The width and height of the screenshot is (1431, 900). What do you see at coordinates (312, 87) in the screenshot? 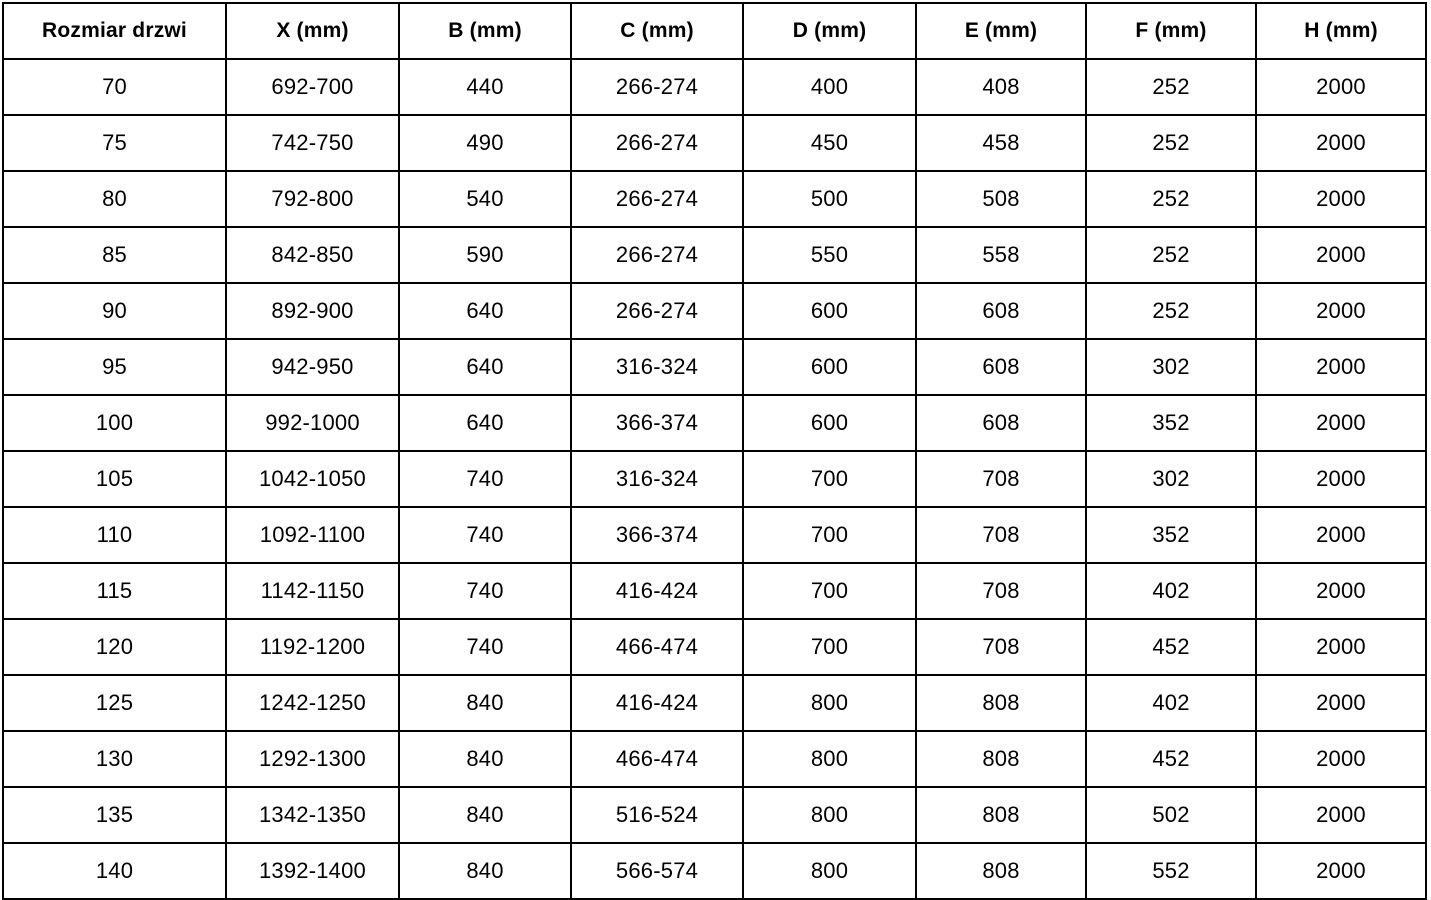
I see `cell-x: 692-700` at bounding box center [312, 87].